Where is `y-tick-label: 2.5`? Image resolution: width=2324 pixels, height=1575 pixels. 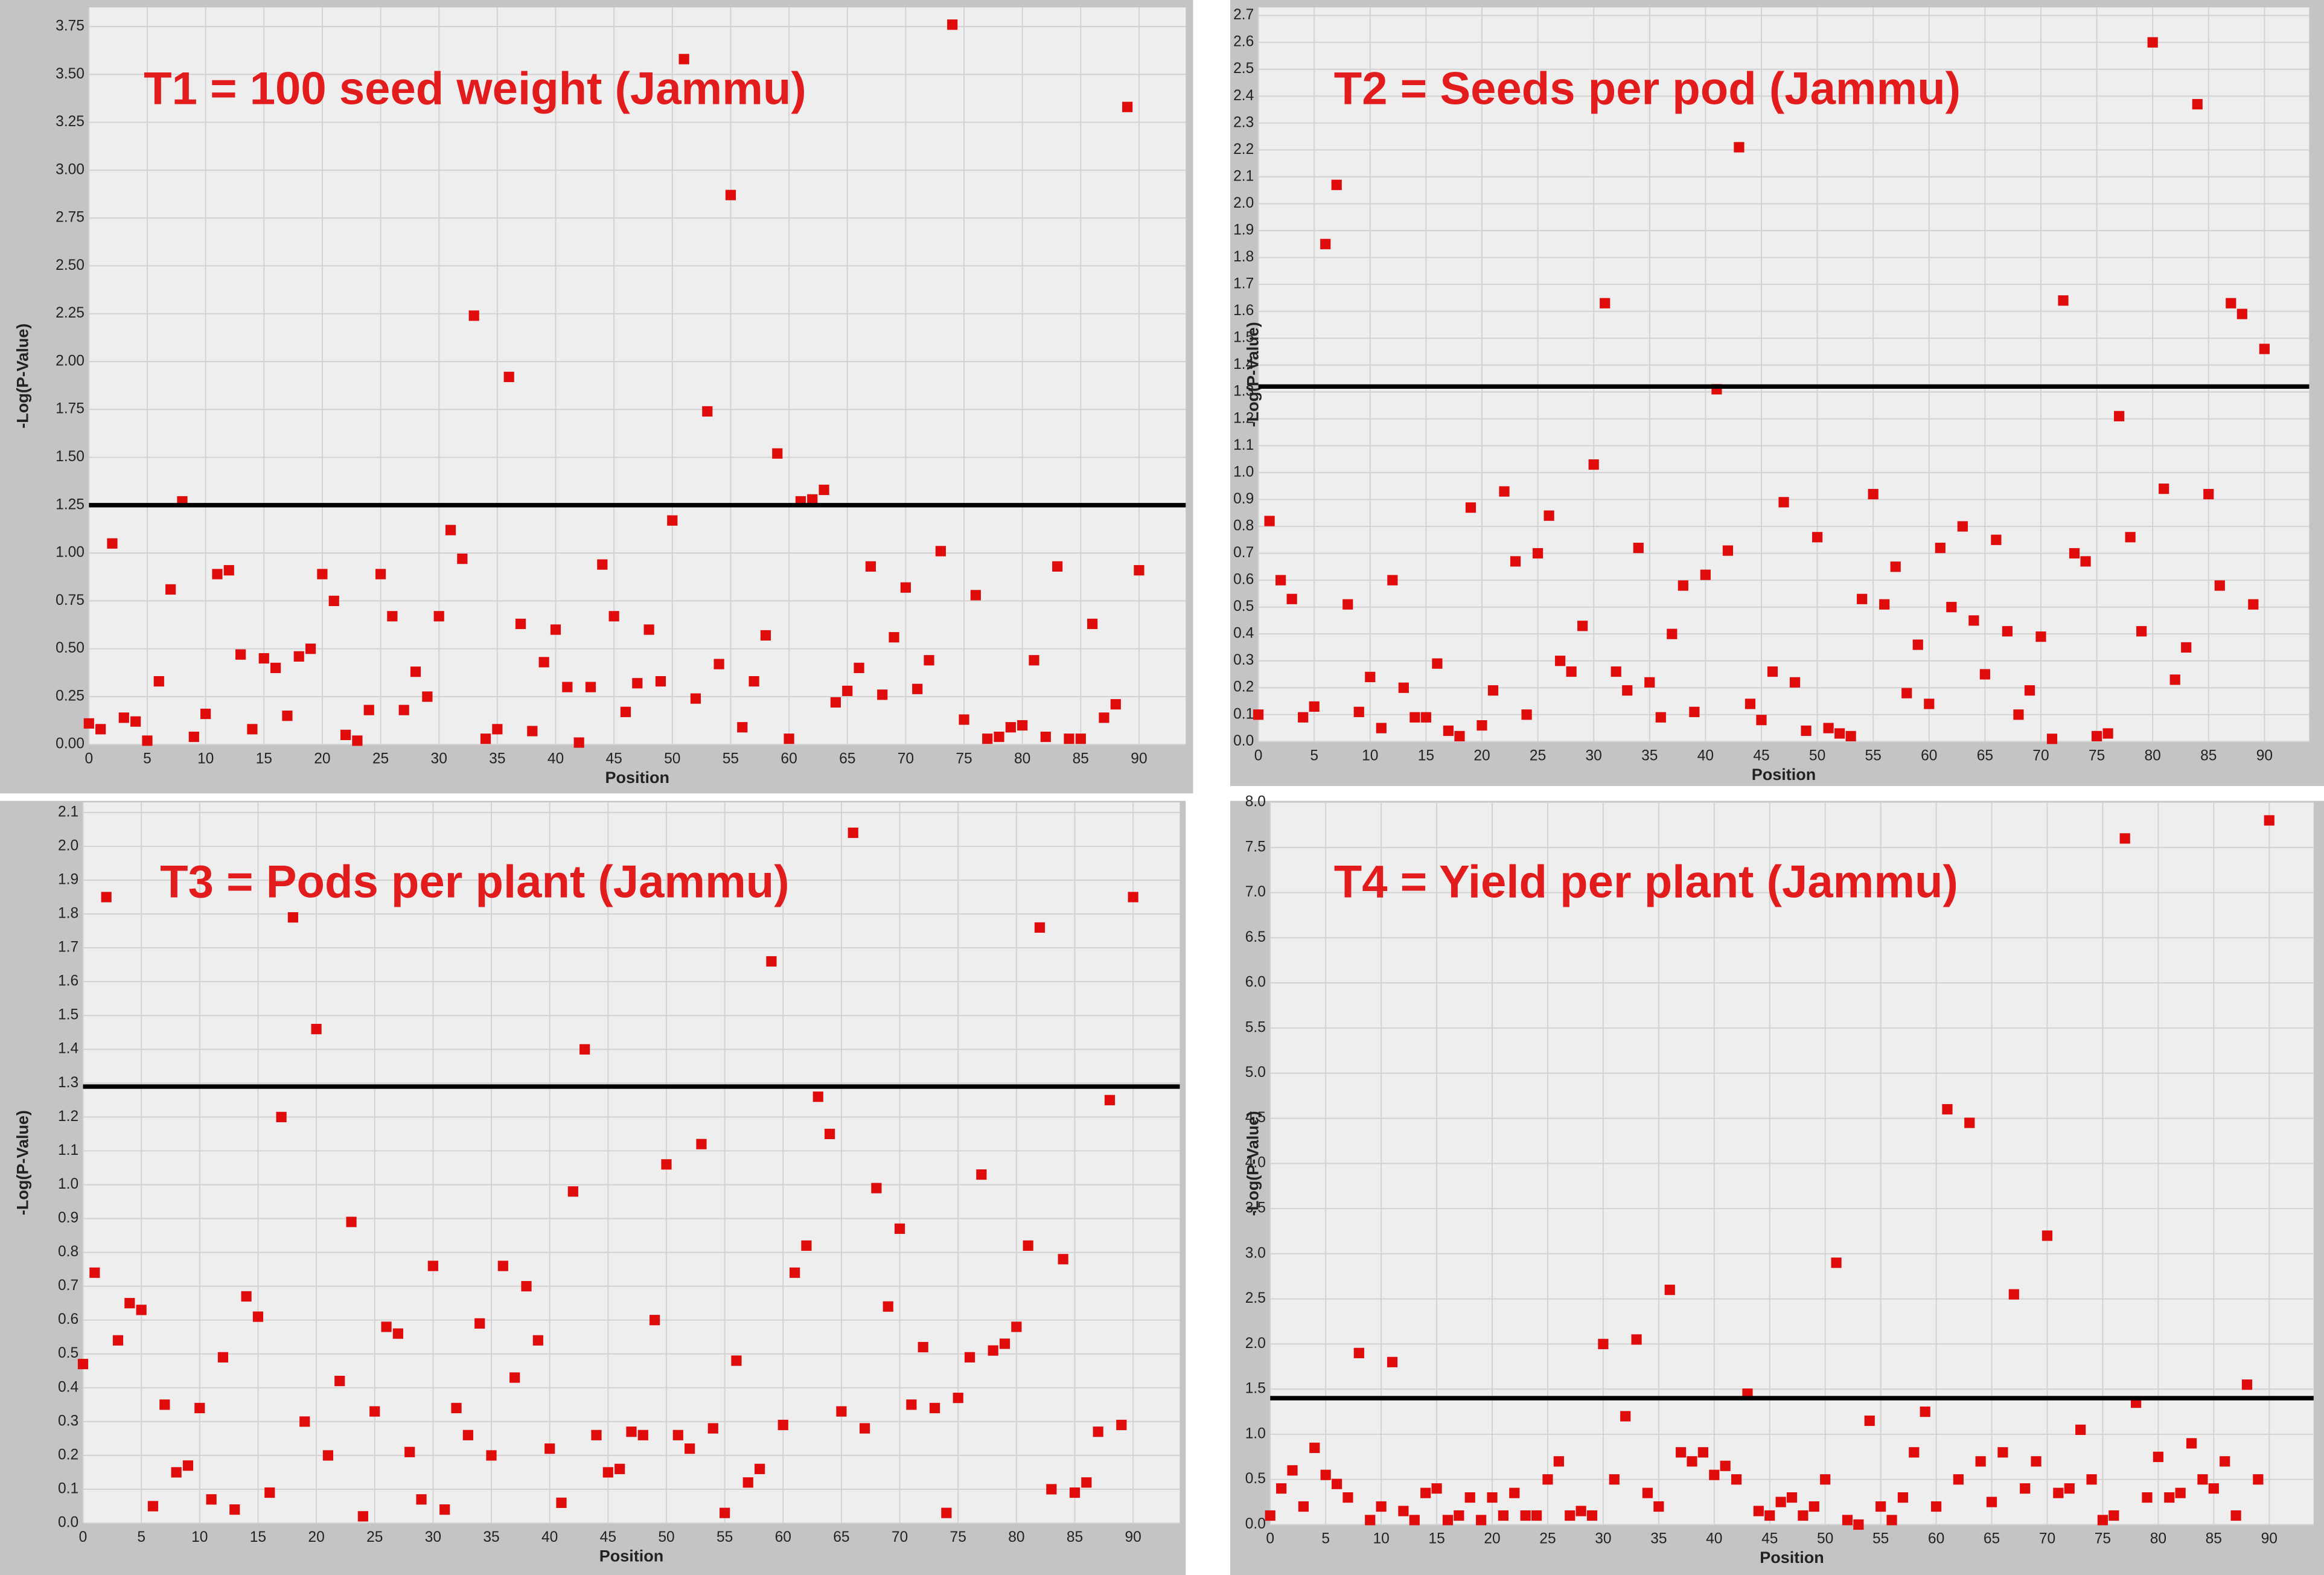 y-tick-label: 2.5 is located at coordinates (1243, 68).